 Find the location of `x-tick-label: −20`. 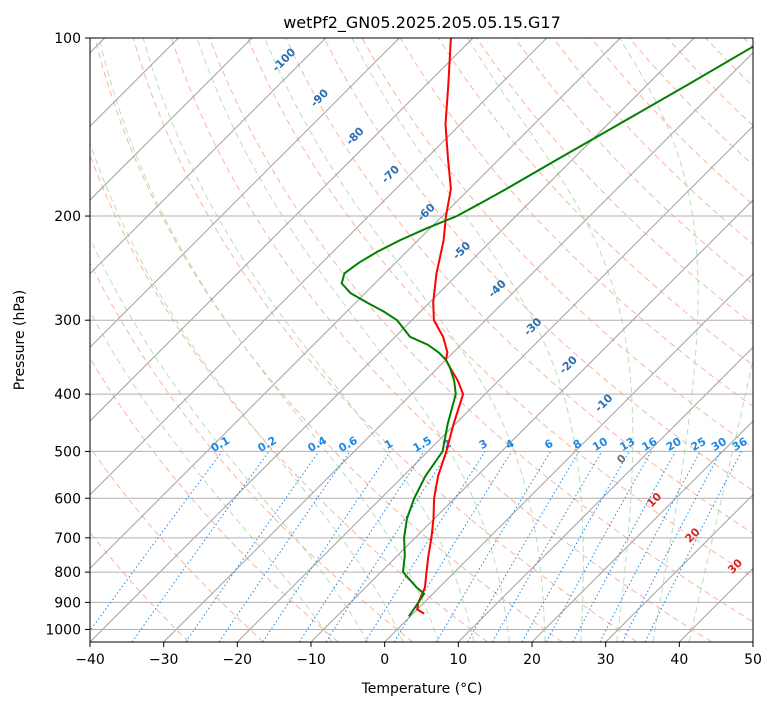

x-tick-label: −20 is located at coordinates (238, 660).